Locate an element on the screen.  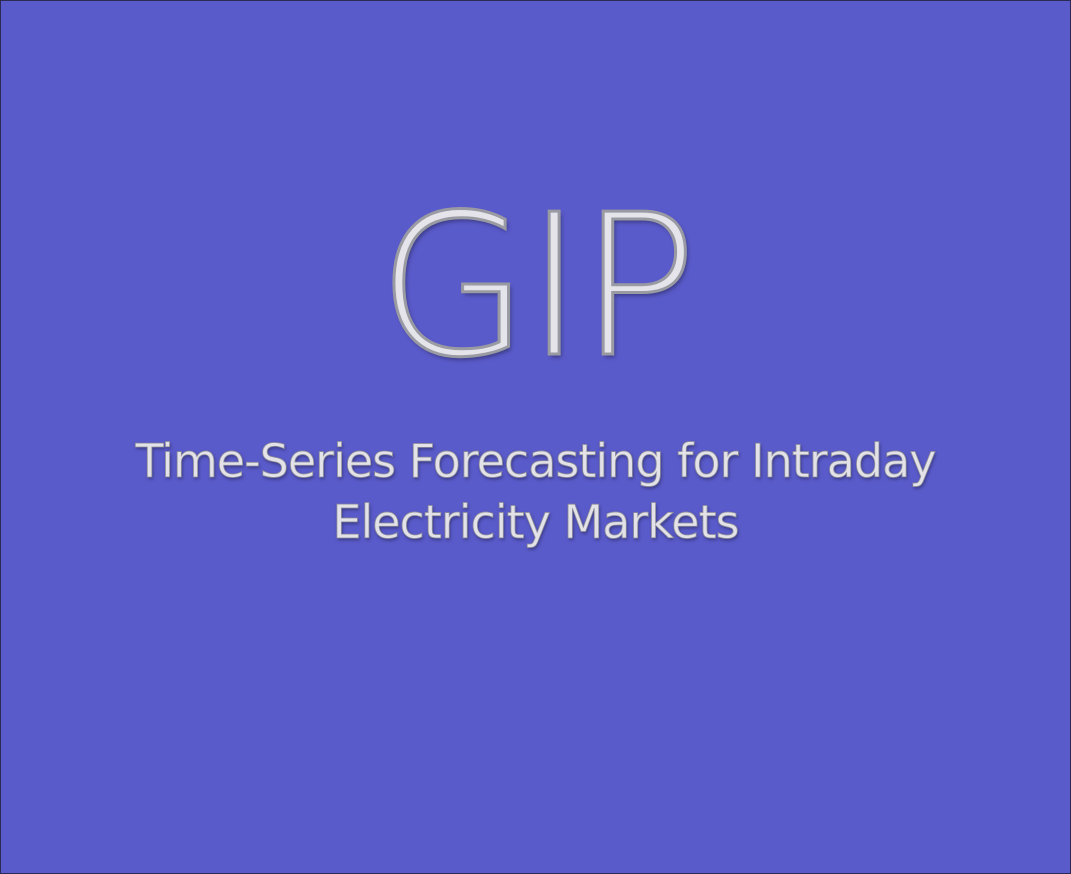
subtitle-line-1: Time-Series Forecasting for Intraday is located at coordinates (536, 461).